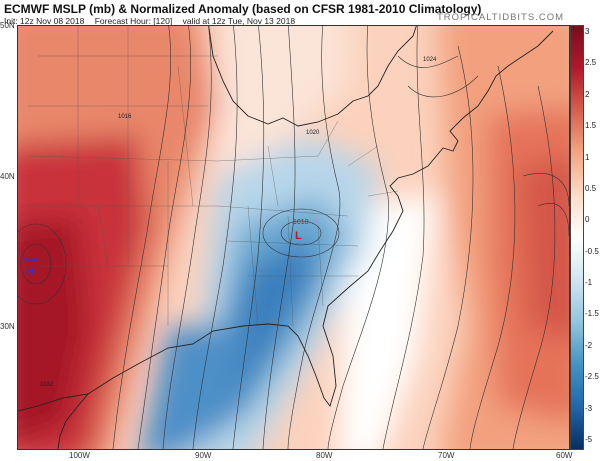  I want to click on lat-label: 30N, so click(7, 326).